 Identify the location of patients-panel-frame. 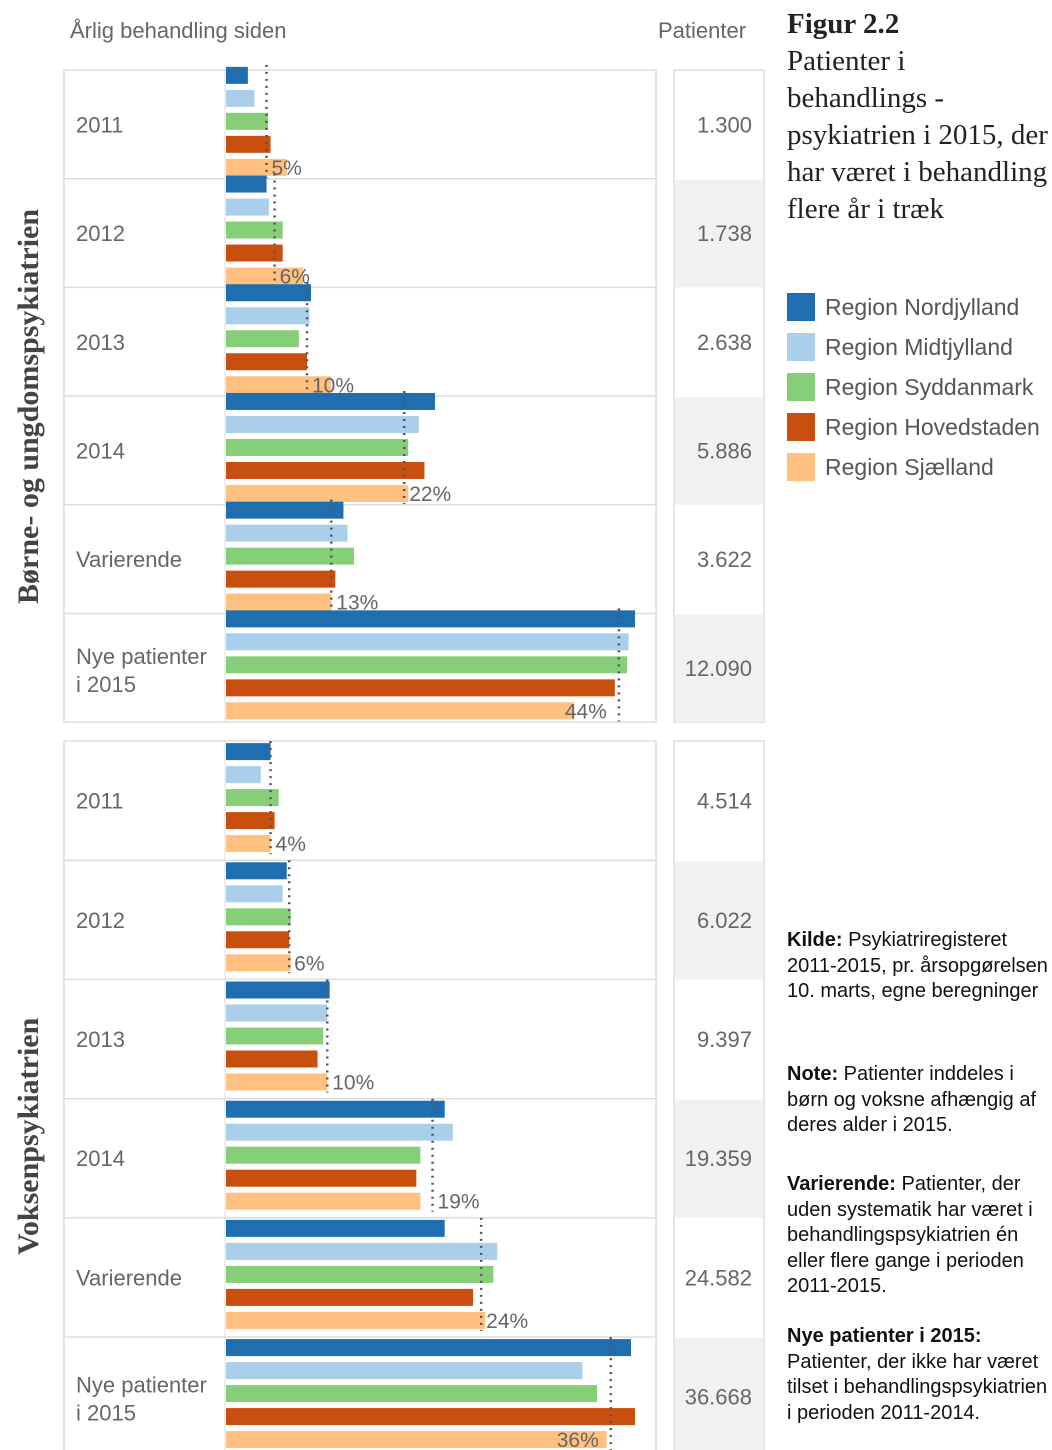
(719, 1095).